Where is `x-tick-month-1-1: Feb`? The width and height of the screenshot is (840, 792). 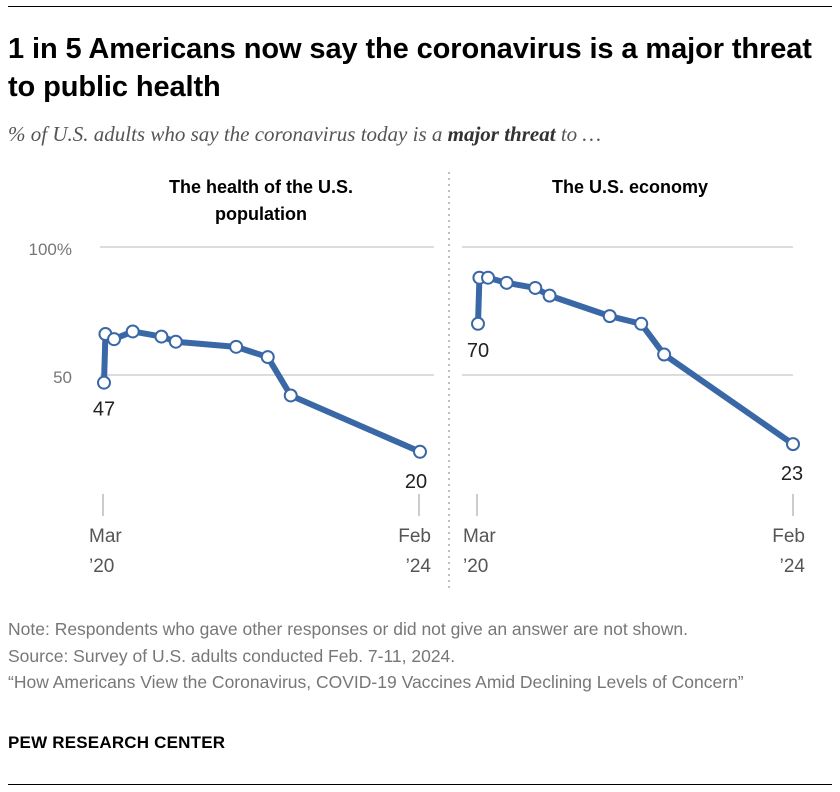 x-tick-month-1-1: Feb is located at coordinates (788, 536).